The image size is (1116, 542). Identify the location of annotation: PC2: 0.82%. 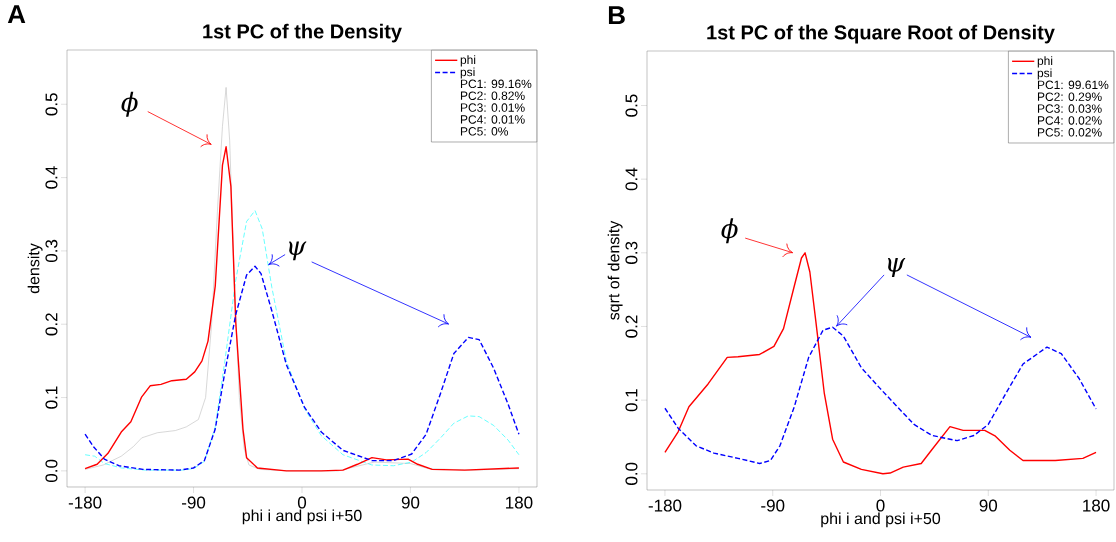
(492, 95).